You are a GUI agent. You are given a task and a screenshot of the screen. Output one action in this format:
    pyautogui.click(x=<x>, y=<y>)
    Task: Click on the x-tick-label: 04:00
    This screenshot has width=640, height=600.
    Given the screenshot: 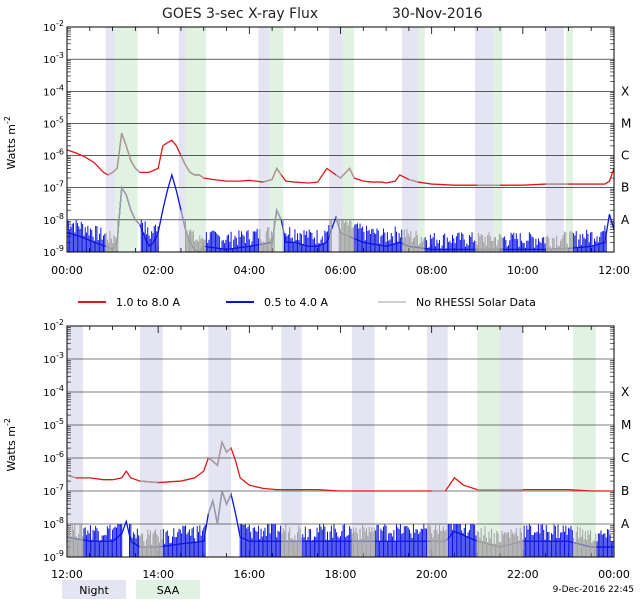 What is the action you would take?
    pyautogui.click(x=249, y=270)
    